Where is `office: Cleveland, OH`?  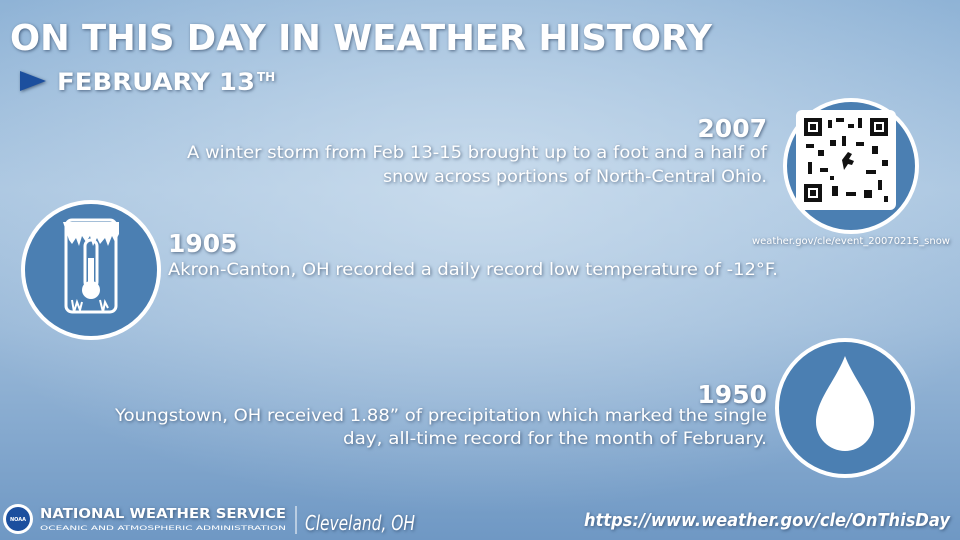
office: Cleveland, OH is located at coordinates (360, 523).